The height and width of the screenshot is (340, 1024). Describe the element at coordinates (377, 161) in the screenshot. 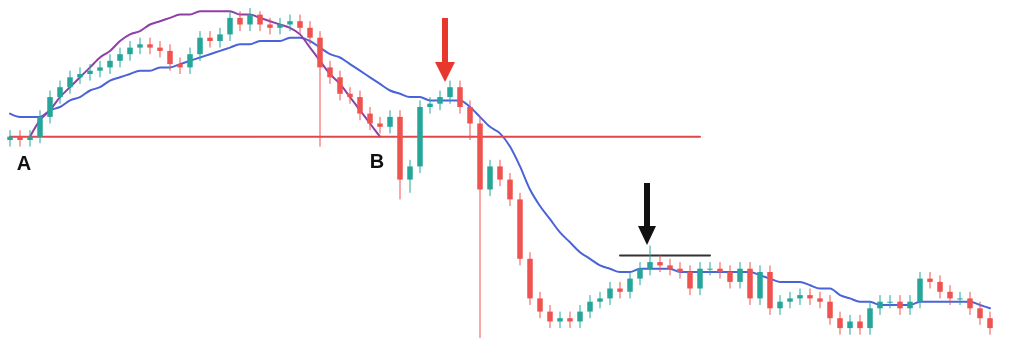

I see `annotation: B` at that location.